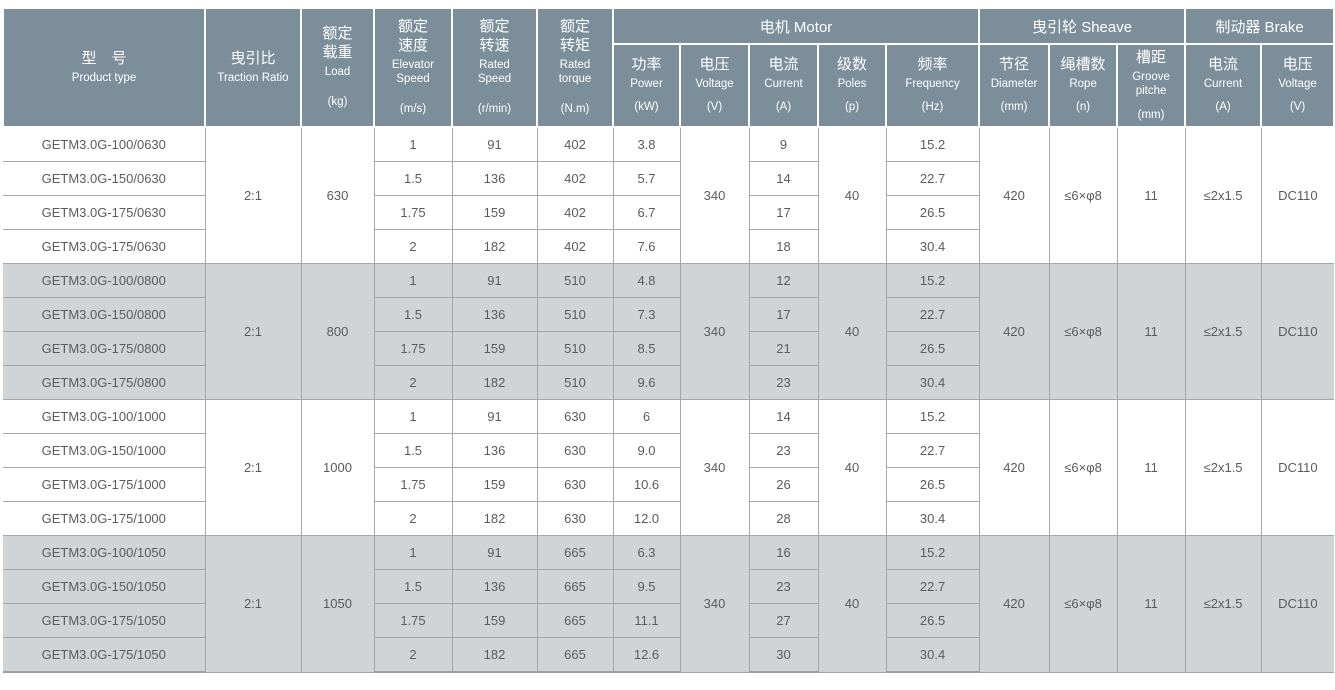 The height and width of the screenshot is (690, 1335). What do you see at coordinates (646, 246) in the screenshot?
I see `cell-power: 7.6` at bounding box center [646, 246].